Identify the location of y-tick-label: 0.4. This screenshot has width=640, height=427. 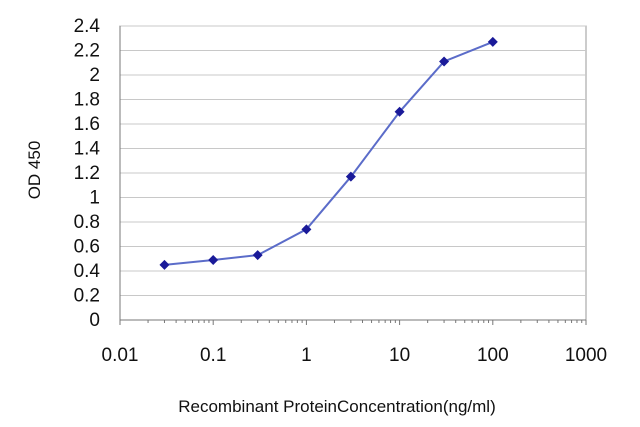
(87, 271).